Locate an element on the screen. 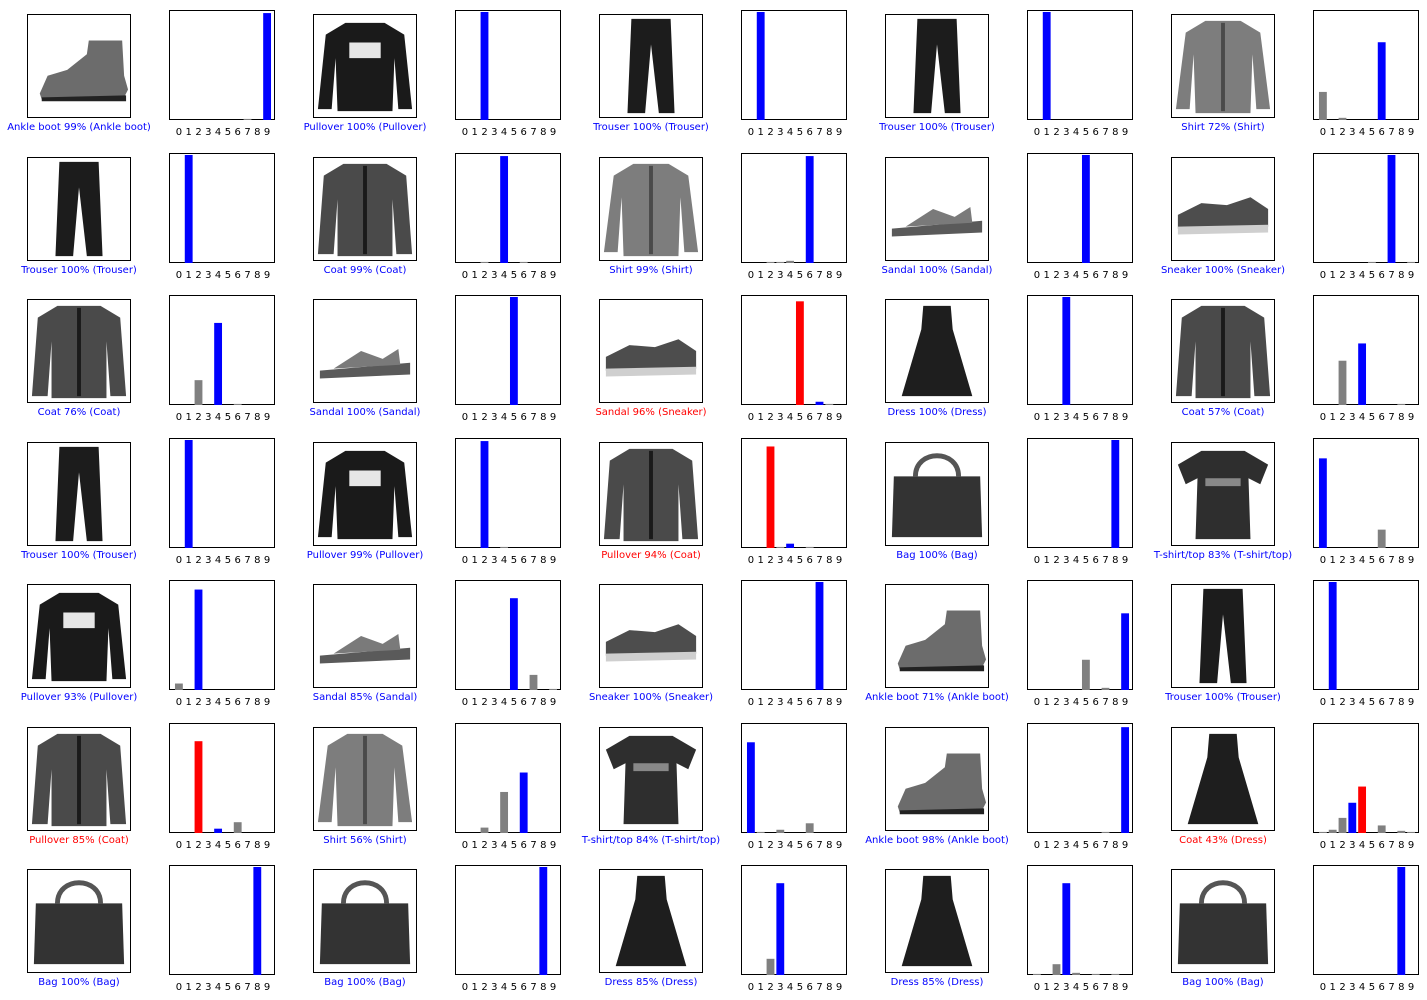 Image resolution: width=1427 pixels, height=1000 pixels. dress-icon is located at coordinates (651, 921).